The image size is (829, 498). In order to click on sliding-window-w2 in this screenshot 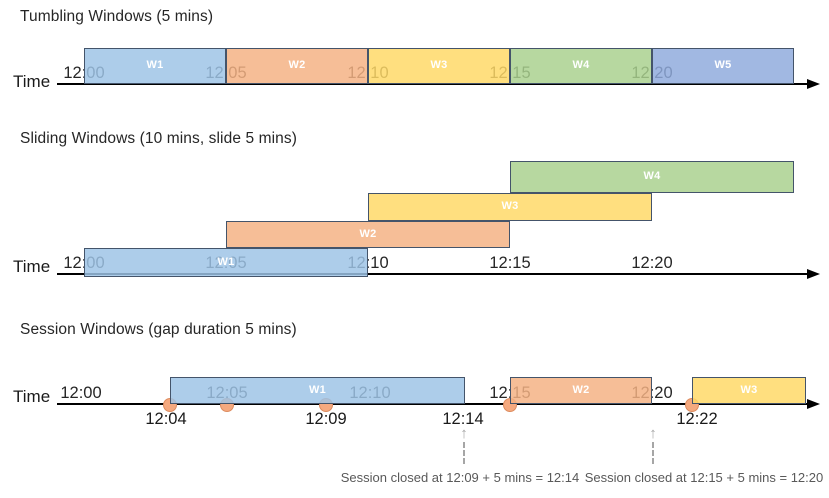, I will do `click(368, 234)`.